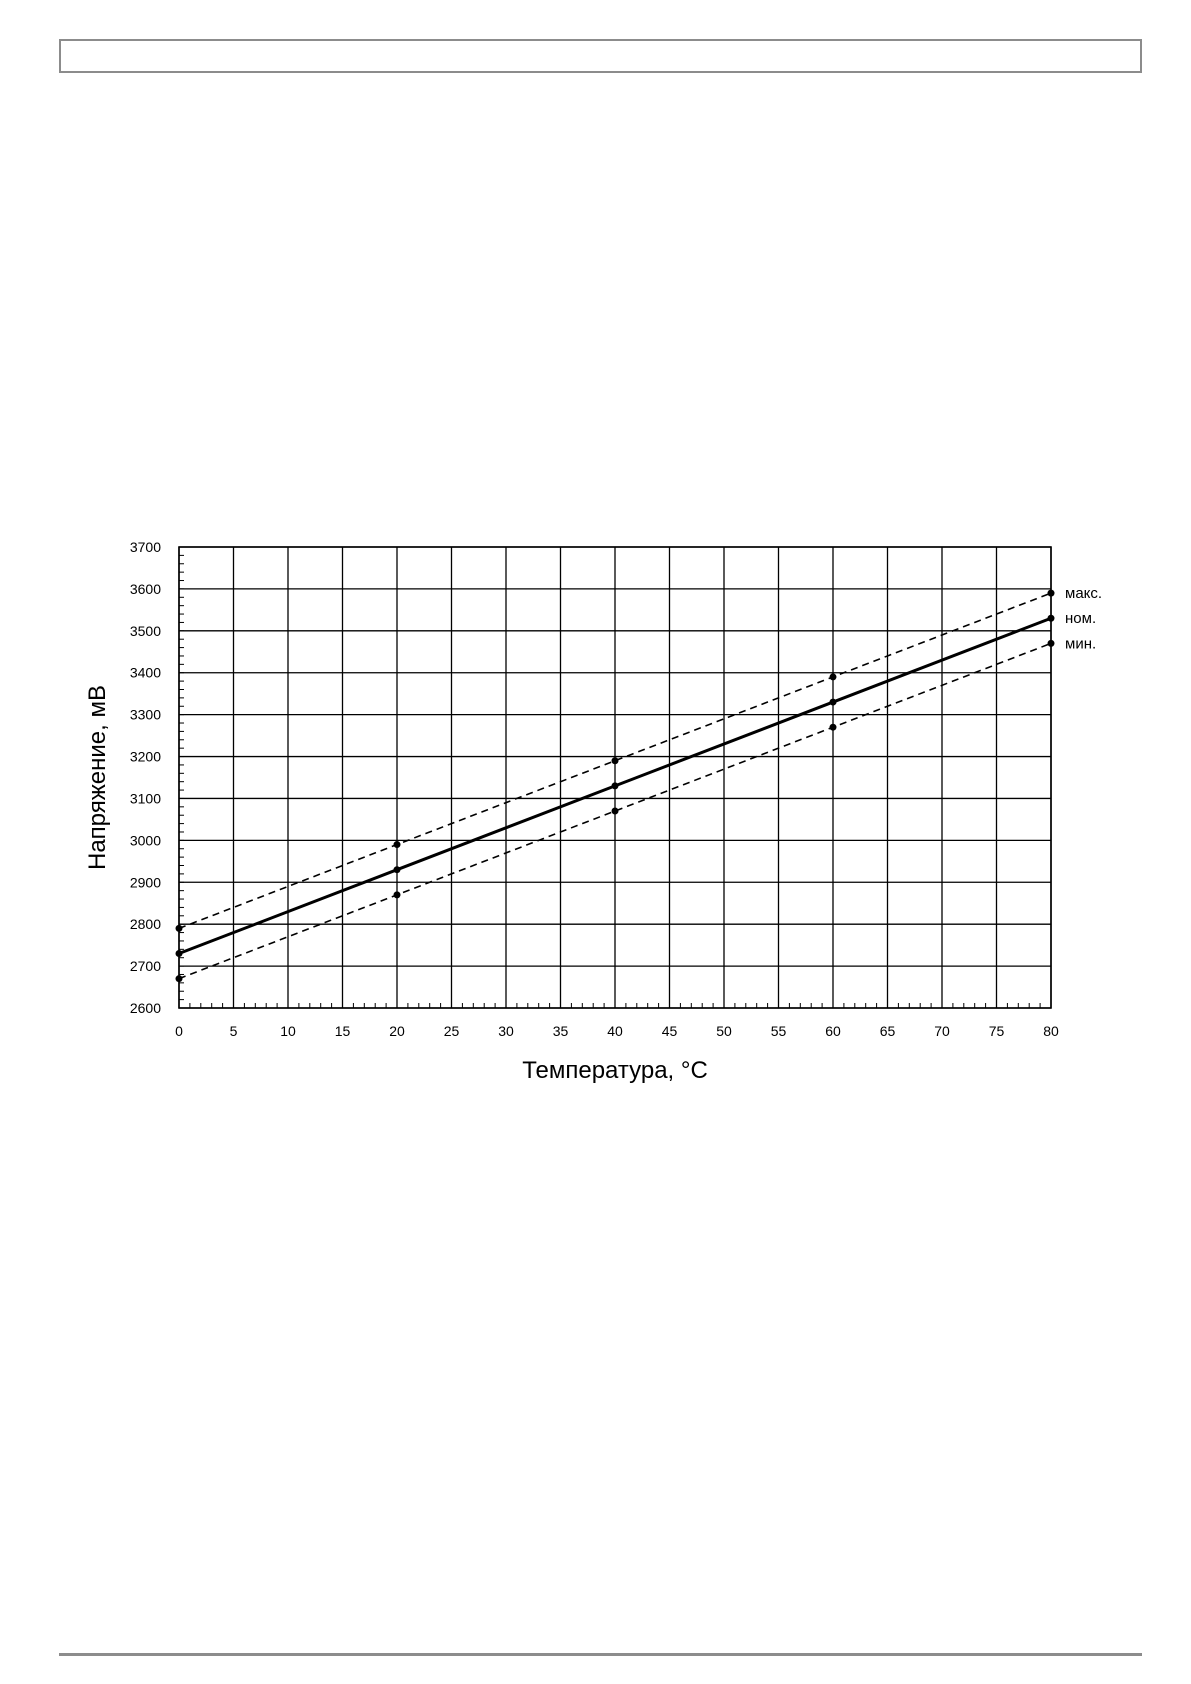 This screenshot has width=1191, height=1684. What do you see at coordinates (942, 1031) in the screenshot?
I see `x-tick-label: 70` at bounding box center [942, 1031].